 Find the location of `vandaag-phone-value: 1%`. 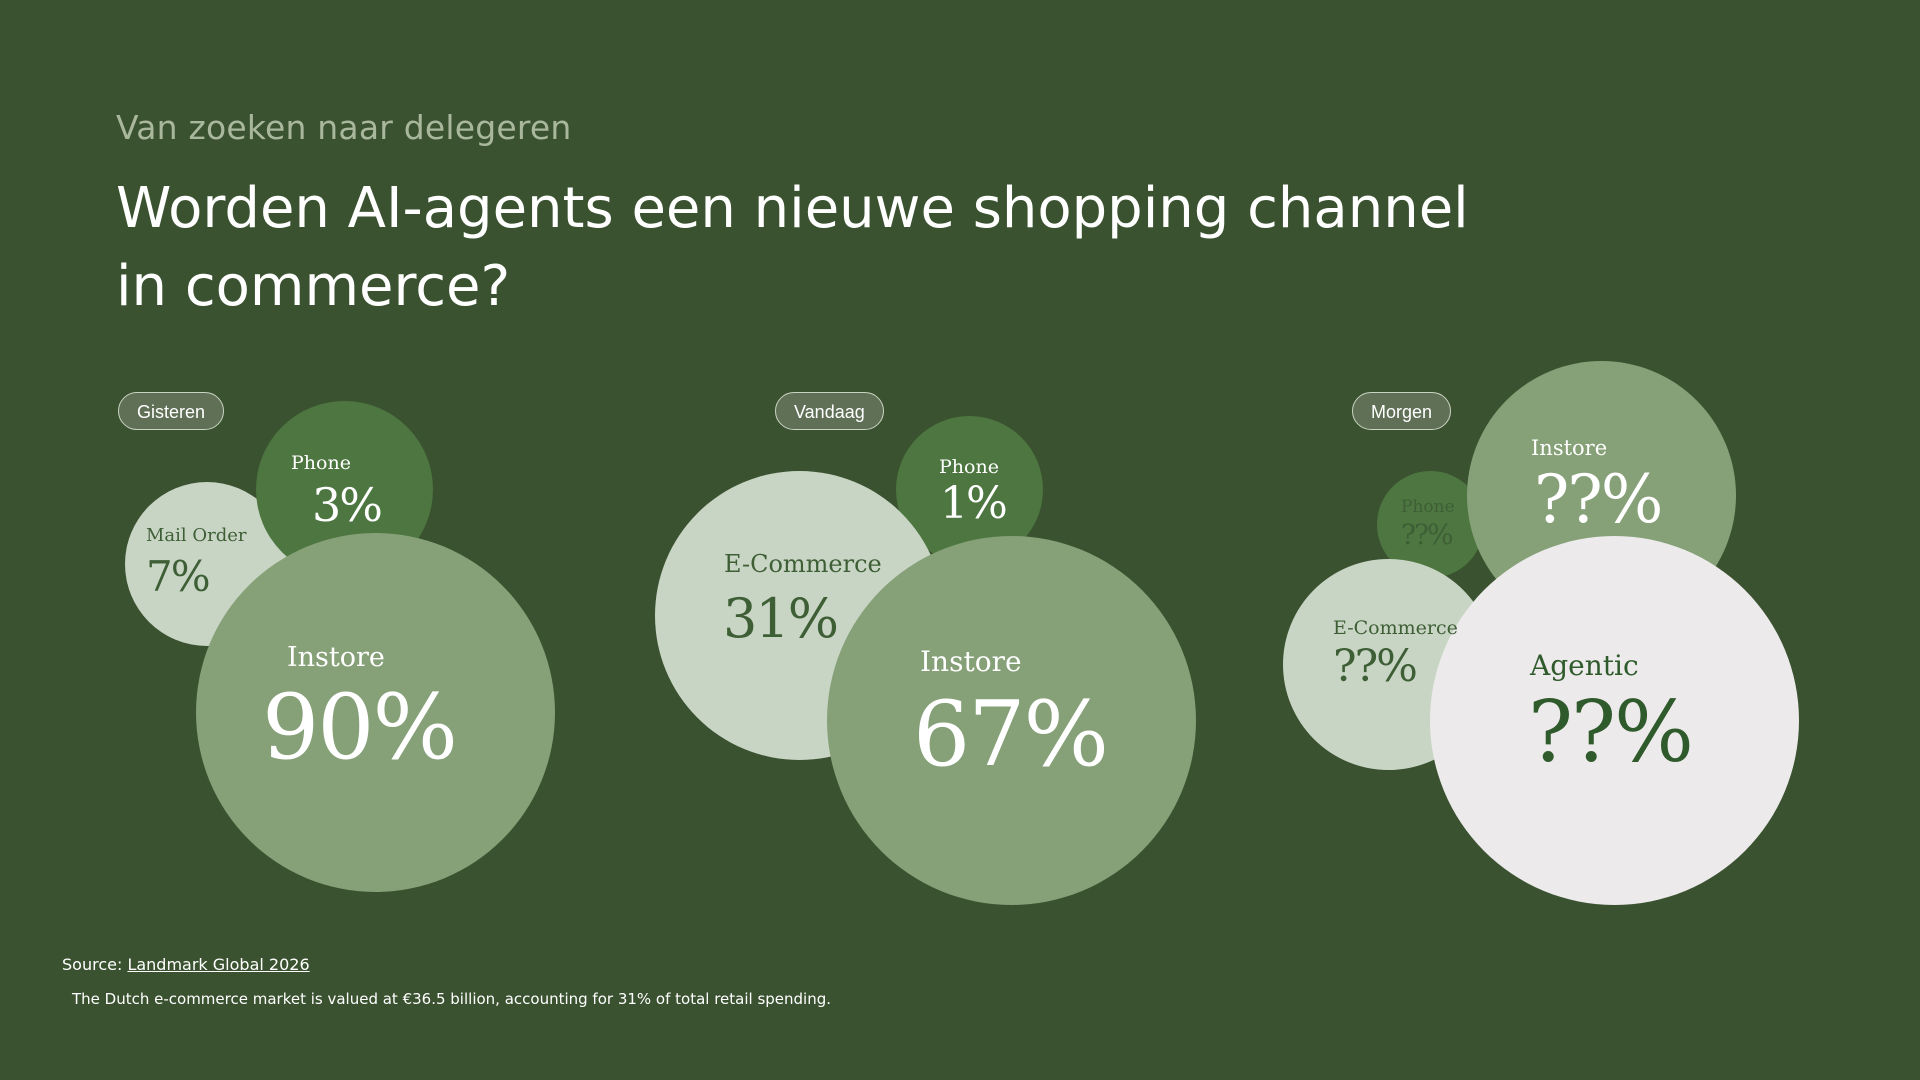

vandaag-phone-value: 1% is located at coordinates (974, 503).